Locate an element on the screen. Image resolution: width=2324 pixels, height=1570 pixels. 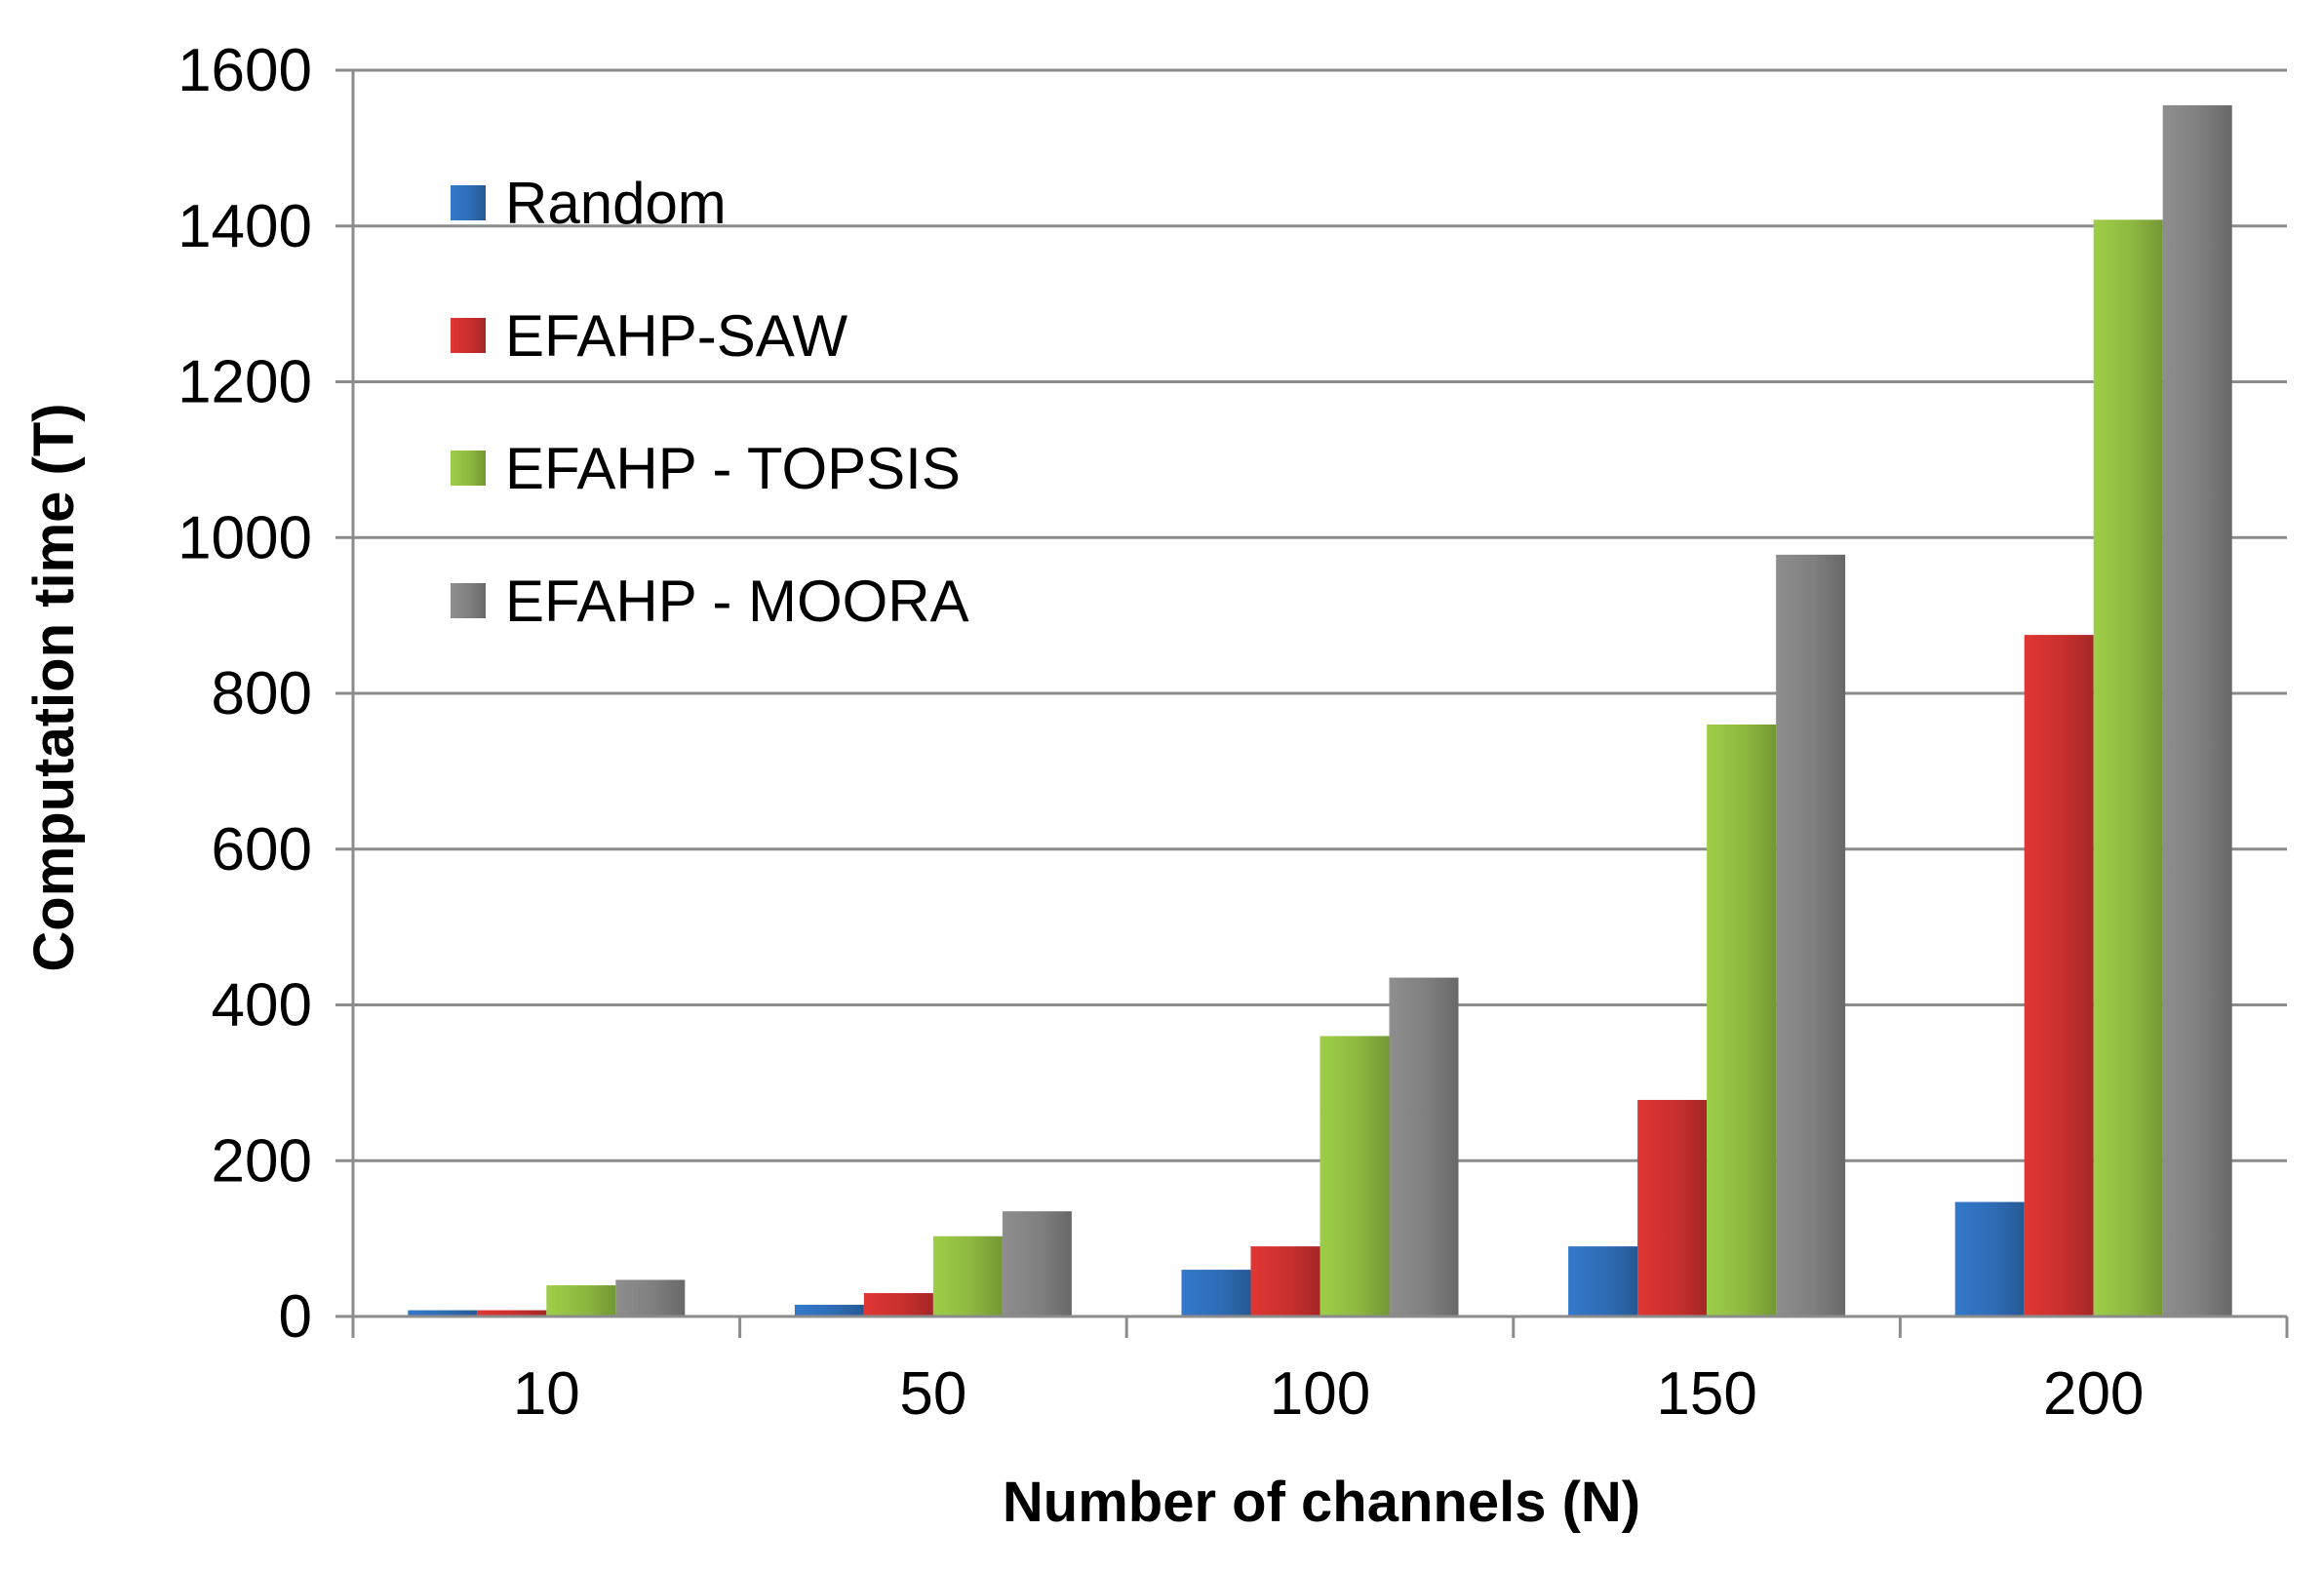
y-tick-label: 1200 is located at coordinates (244, 382).